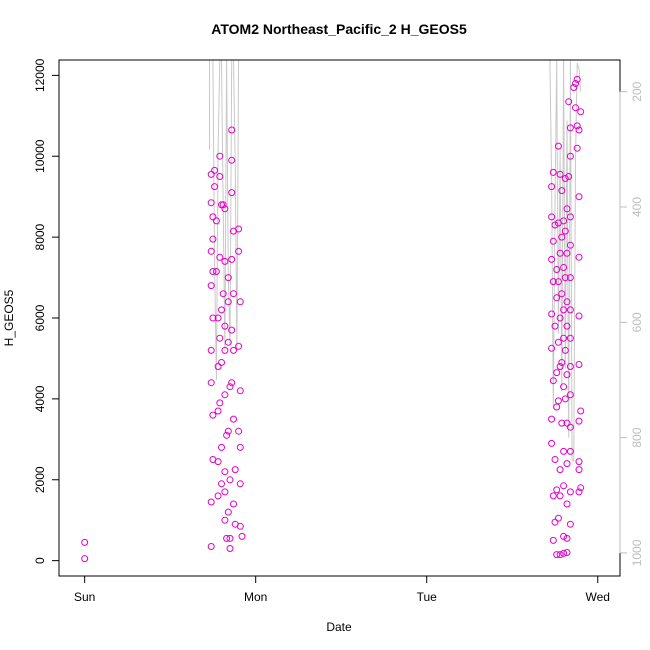 This screenshot has width=650, height=650. What do you see at coordinates (339, 29) in the screenshot?
I see `chart-title: ATOM2 Northeast_Pacific_2 H_GEOS5` at bounding box center [339, 29].